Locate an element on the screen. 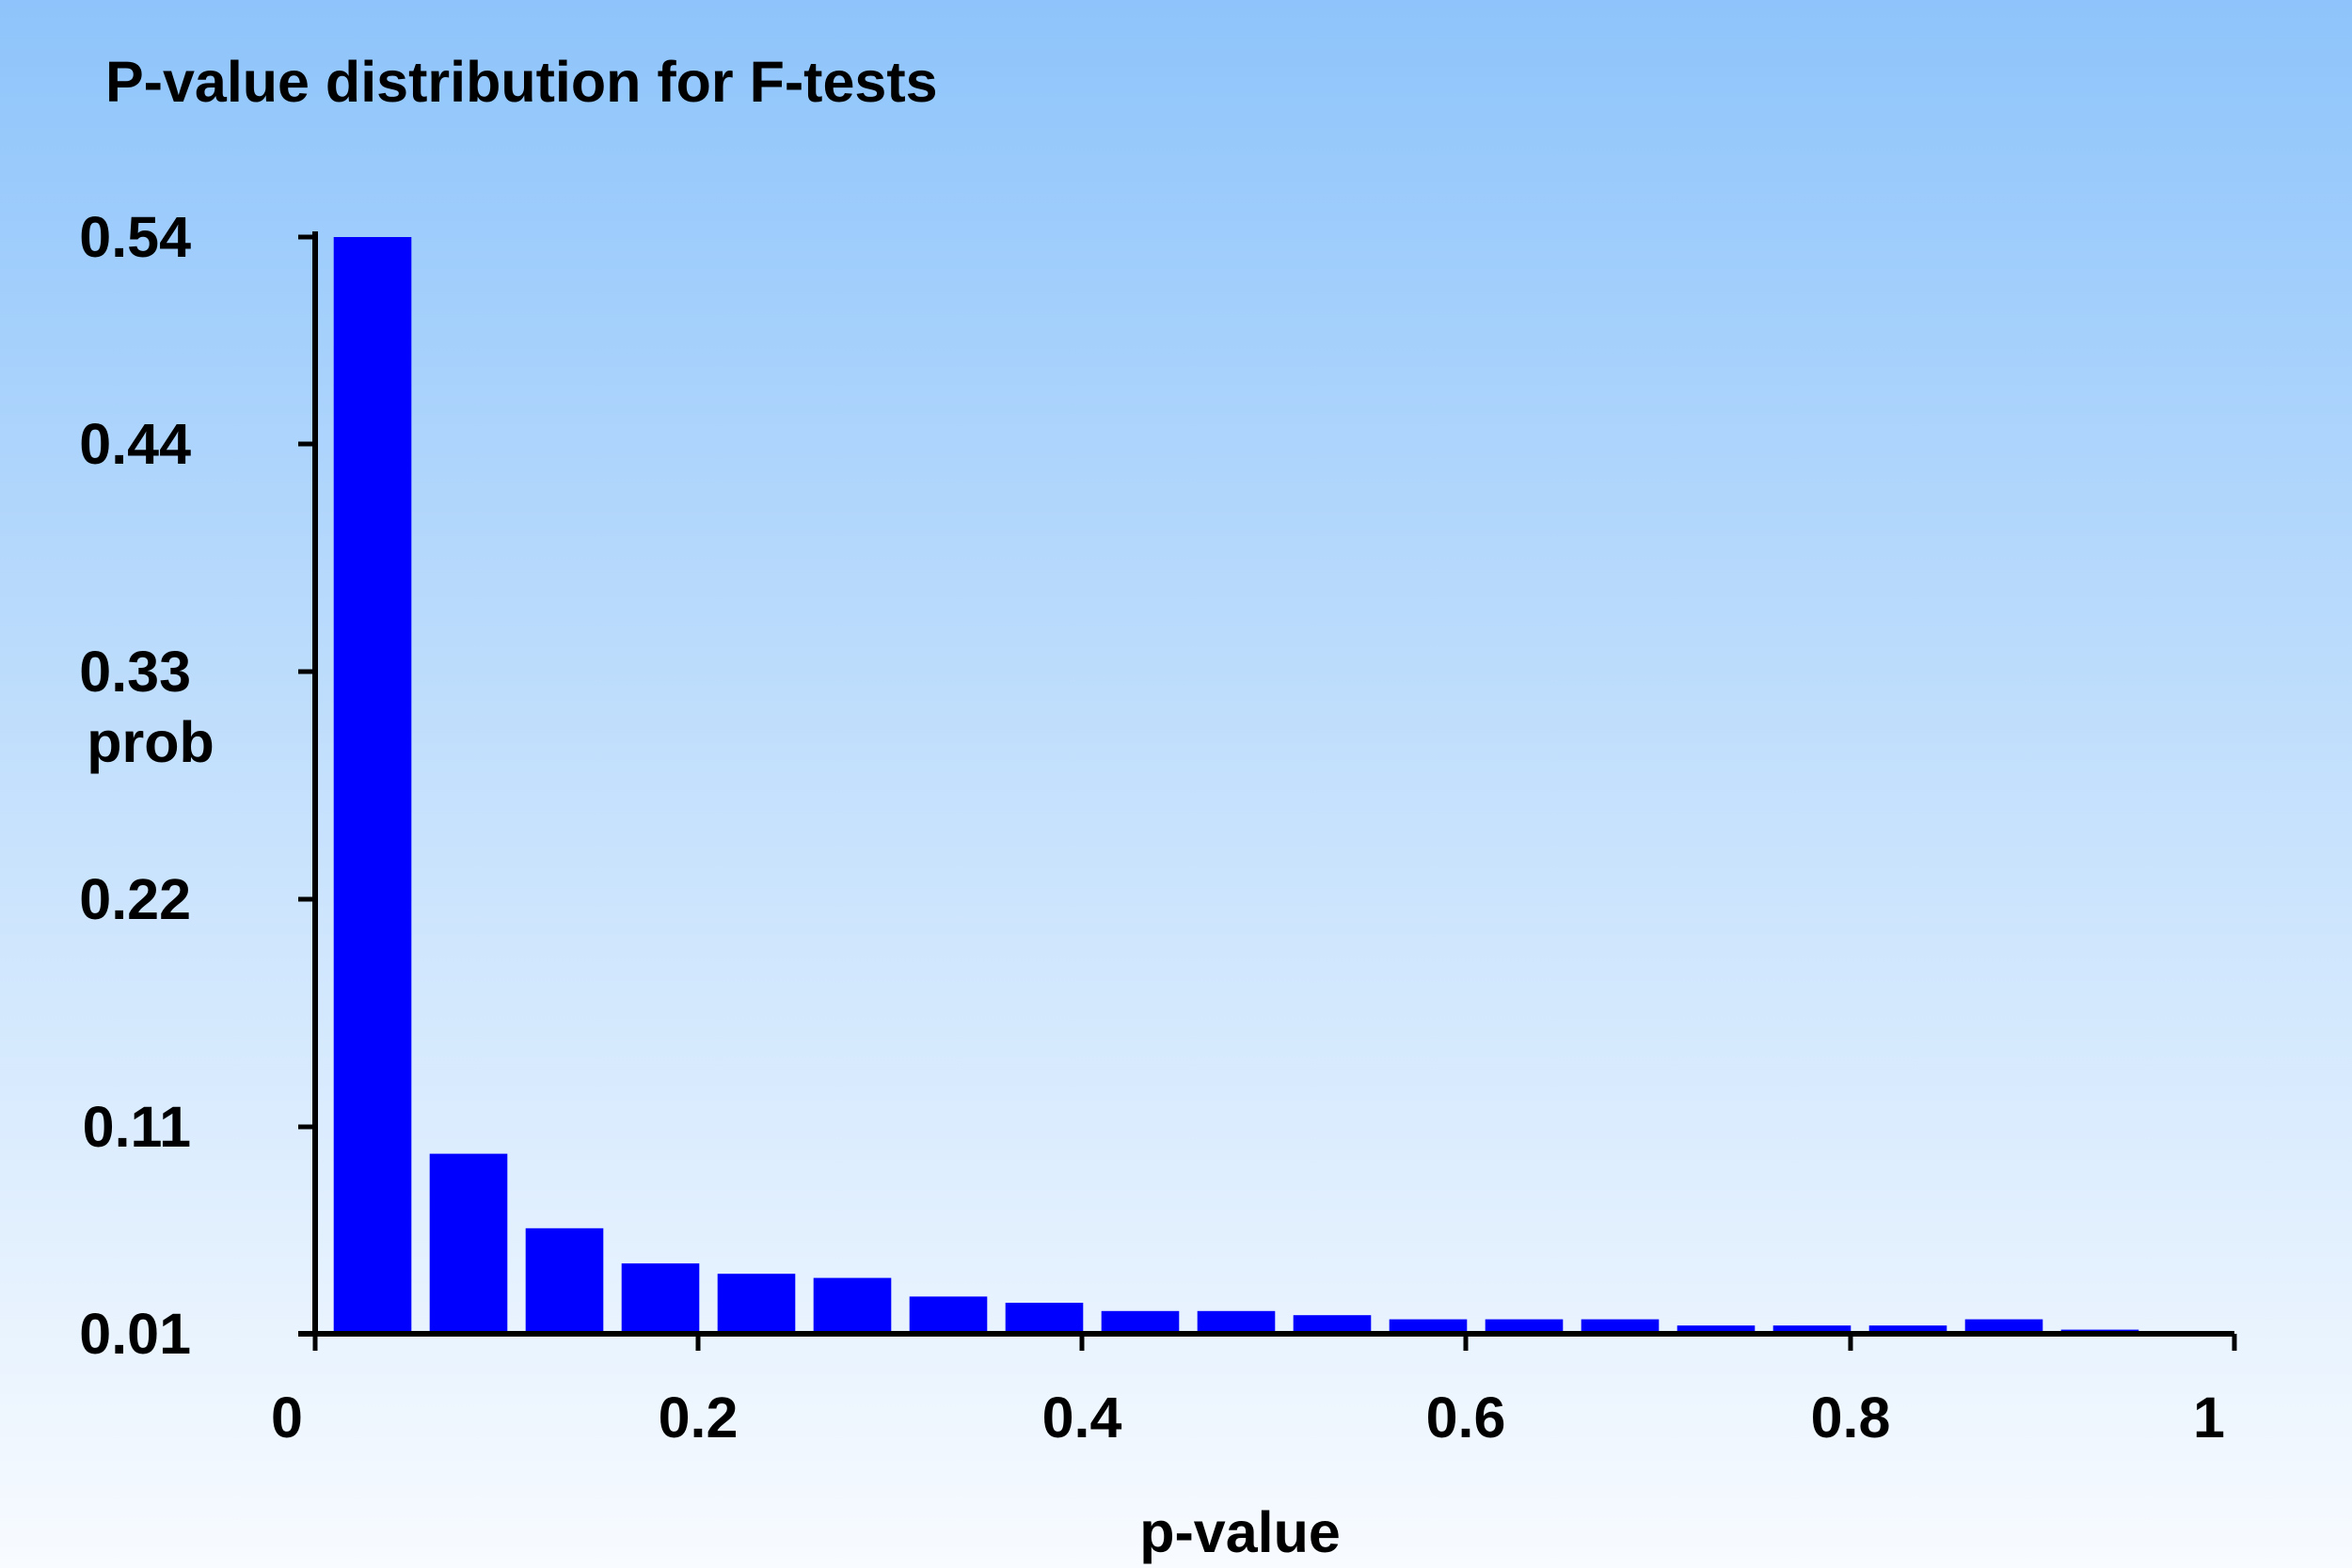 Image resolution: width=2352 pixels, height=1568 pixels. x-tick-label-5: 1 is located at coordinates (2209, 1417).